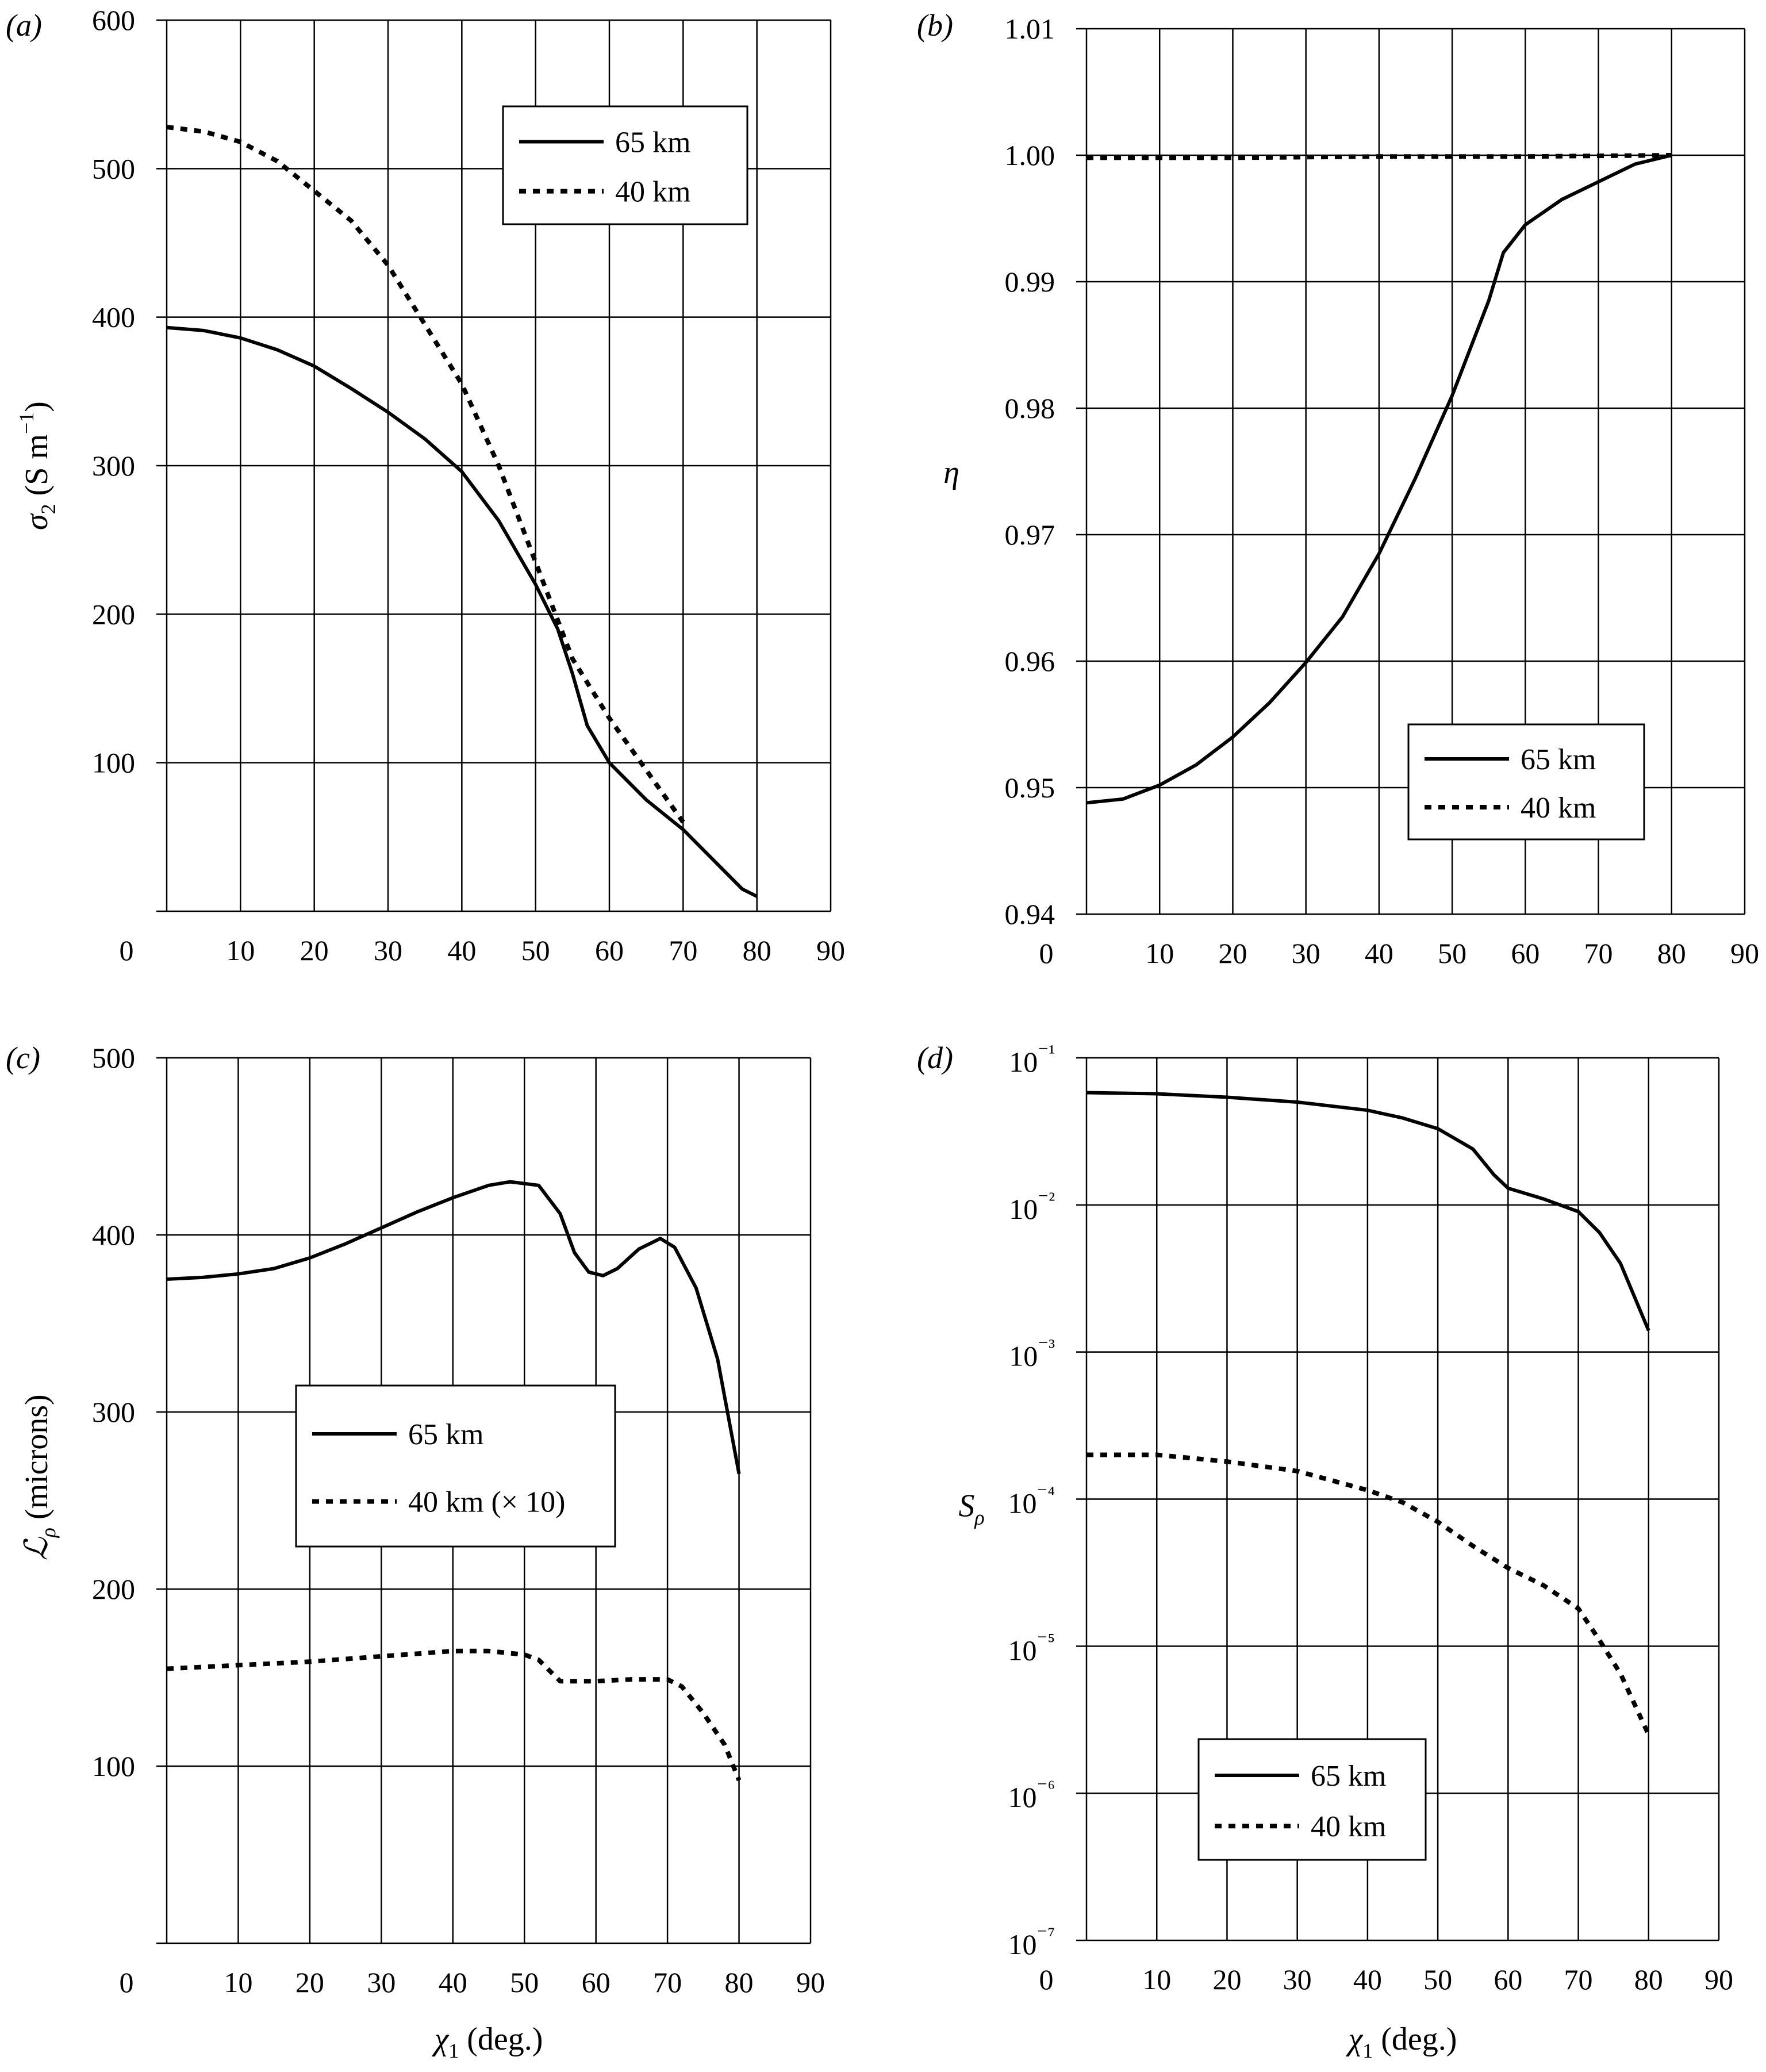 This screenshot has width=1766, height=2072. I want to click on y-tick-label: 0.99, so click(1030, 282).